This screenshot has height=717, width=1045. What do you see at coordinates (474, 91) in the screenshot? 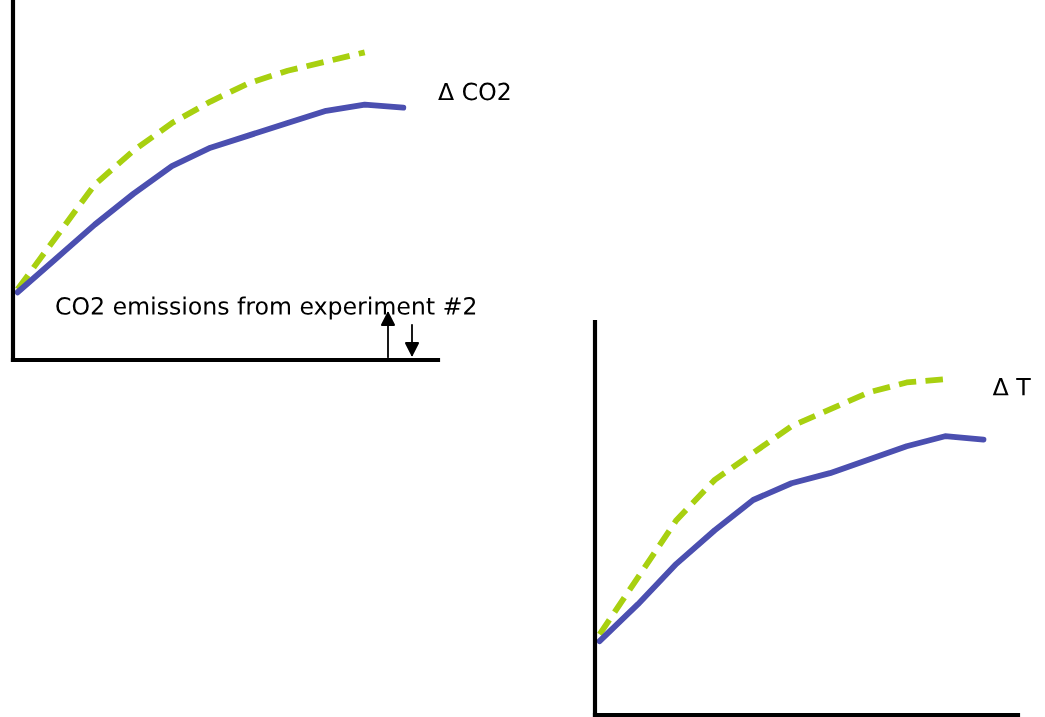
I see `text: Δ CO2` at bounding box center [474, 91].